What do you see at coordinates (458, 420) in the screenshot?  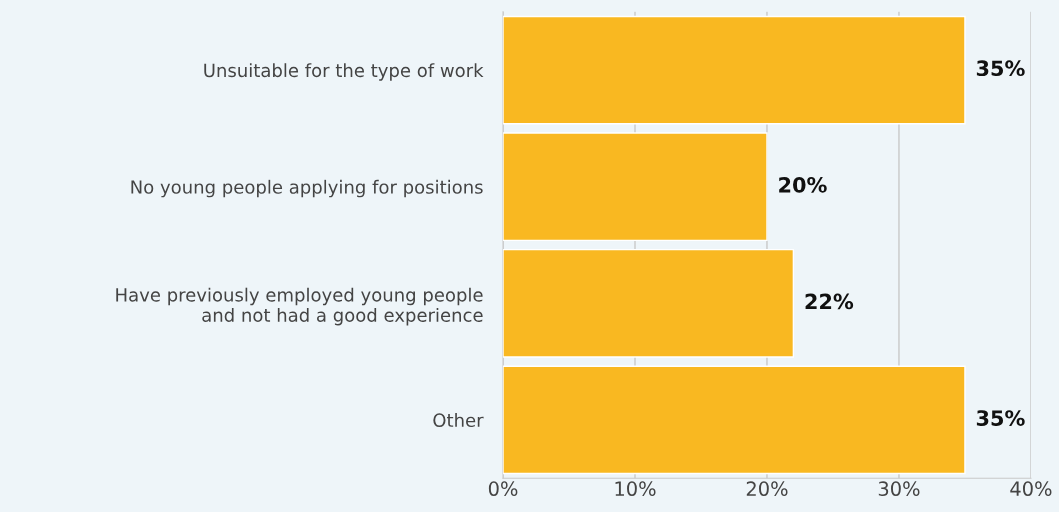 I see `y-tick-label: Other` at bounding box center [458, 420].